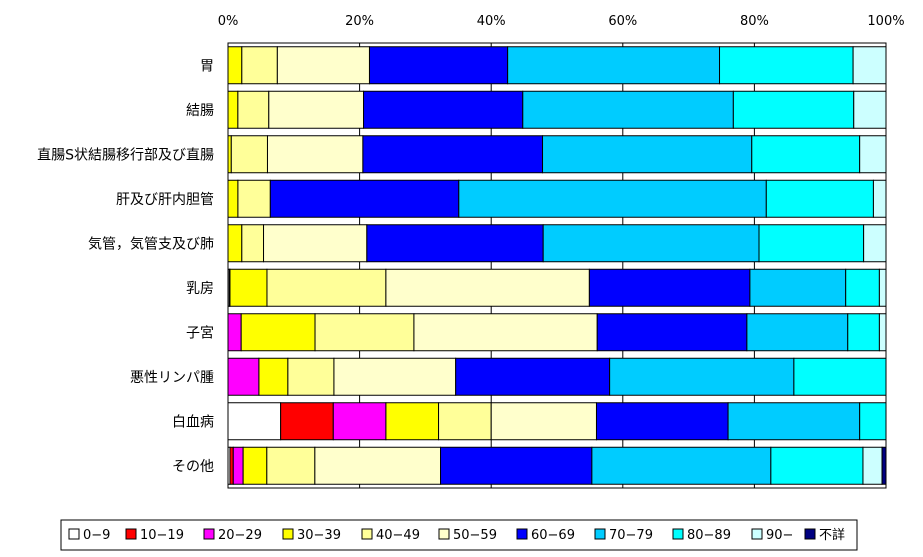 This screenshot has width=923, height=557. What do you see at coordinates (162, 535) in the screenshot?
I see `legend-label: 10−19` at bounding box center [162, 535].